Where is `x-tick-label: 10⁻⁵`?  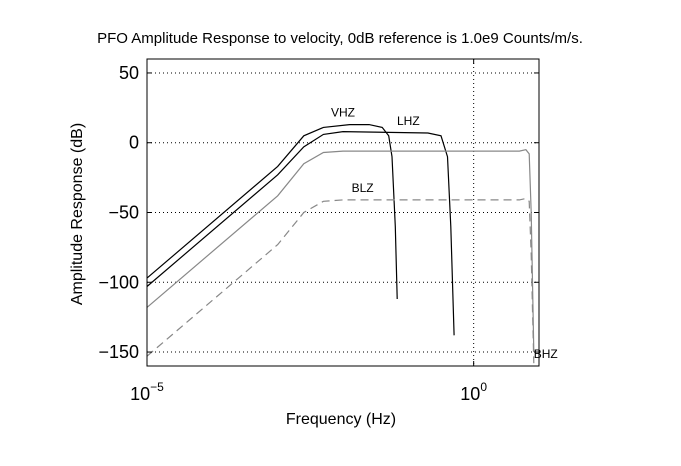 x-tick-label: 10⁻⁵ is located at coordinates (147, 392).